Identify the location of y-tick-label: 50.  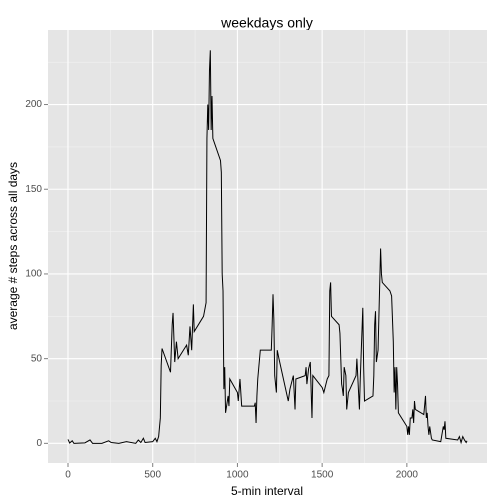
(37, 358).